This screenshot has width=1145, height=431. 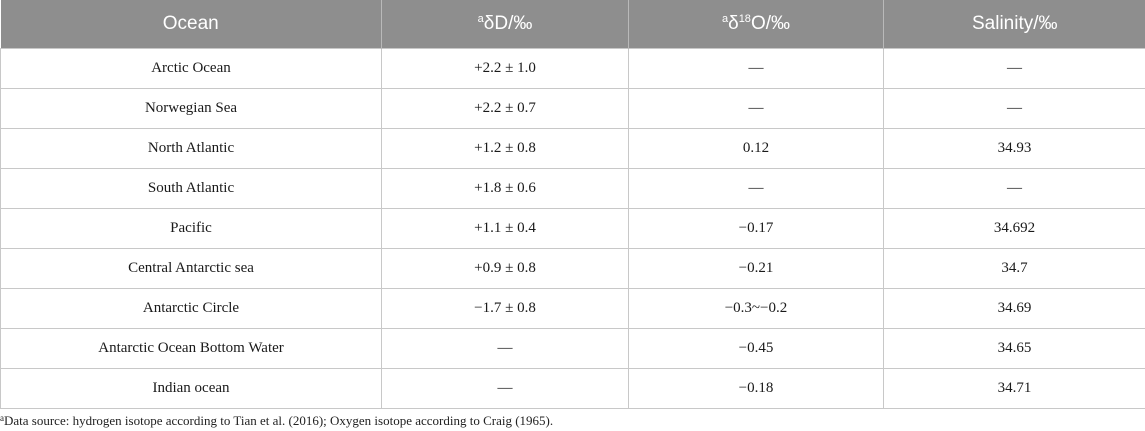 I want to click on table-row: Indian ocean — −0.18 34.71, so click(x=572, y=388).